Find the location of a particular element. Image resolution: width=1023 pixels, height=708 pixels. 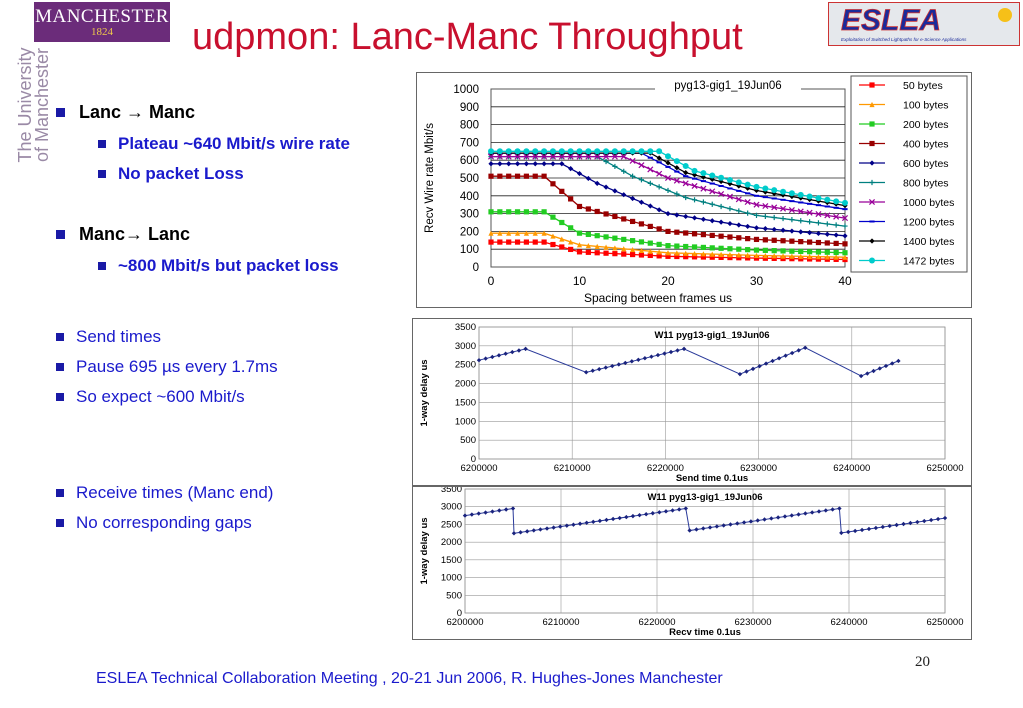

x-axis-label: Recv time 0.1us is located at coordinates (705, 632).